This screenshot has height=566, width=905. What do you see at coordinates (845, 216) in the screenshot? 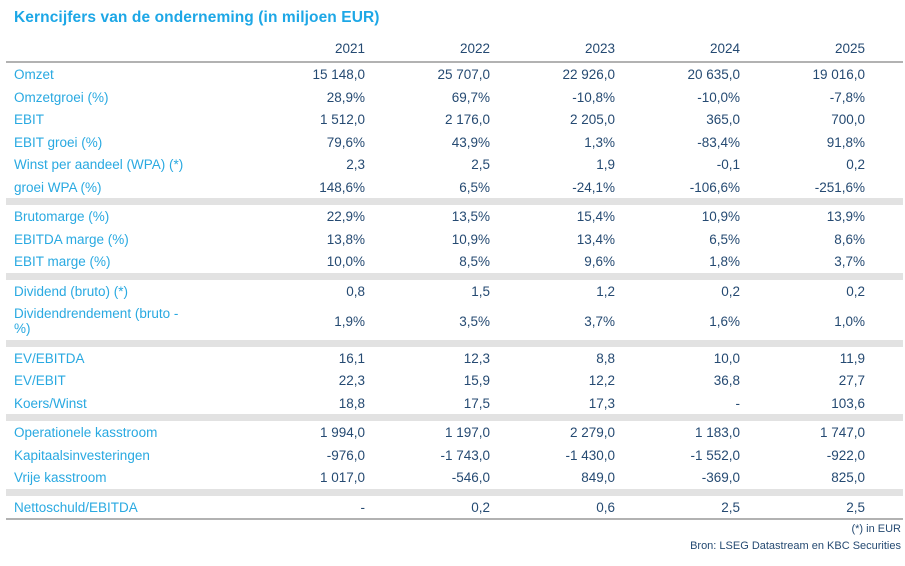
I see `cell-value: 13,9%` at bounding box center [845, 216].